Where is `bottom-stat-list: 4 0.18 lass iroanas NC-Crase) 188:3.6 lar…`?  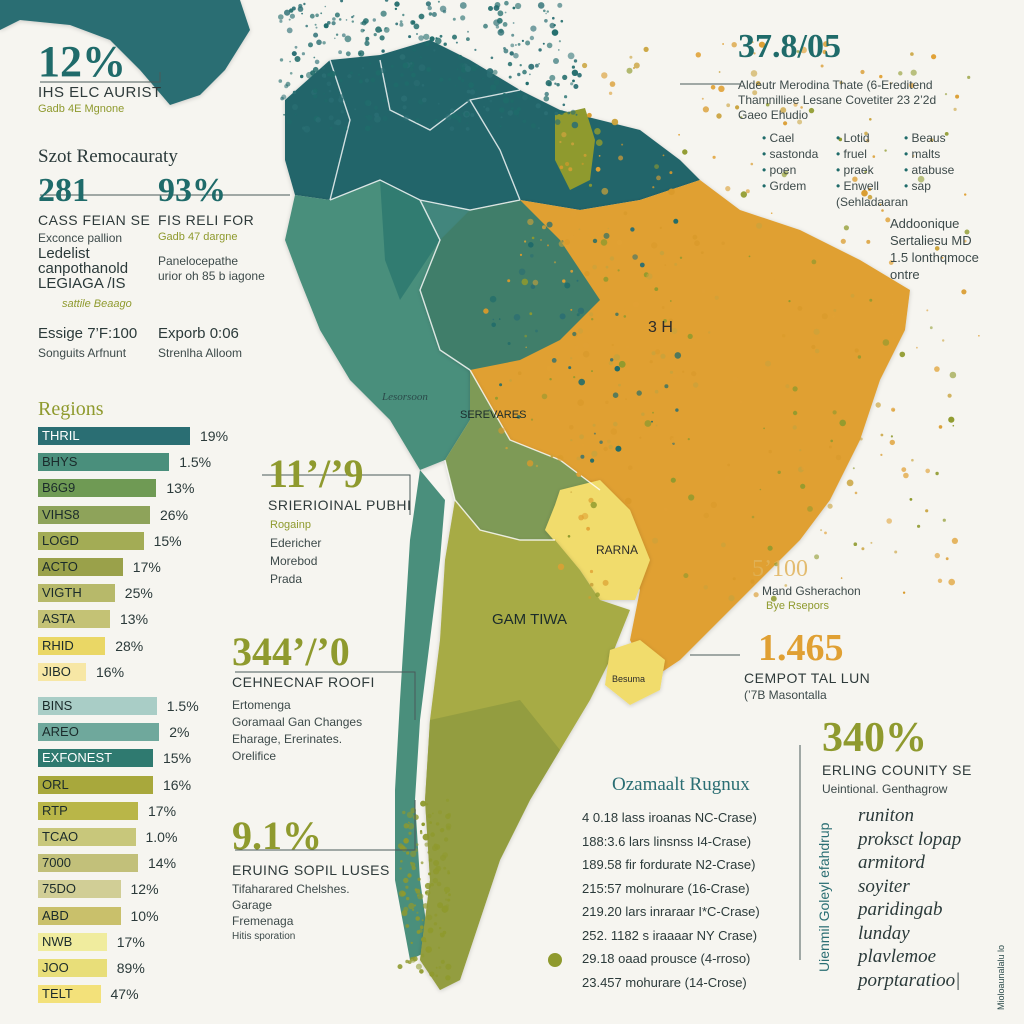 bottom-stat-list: 4 0.18 lass iroanas NC-Crase) 188:3.6 lar… is located at coordinates (671, 900).